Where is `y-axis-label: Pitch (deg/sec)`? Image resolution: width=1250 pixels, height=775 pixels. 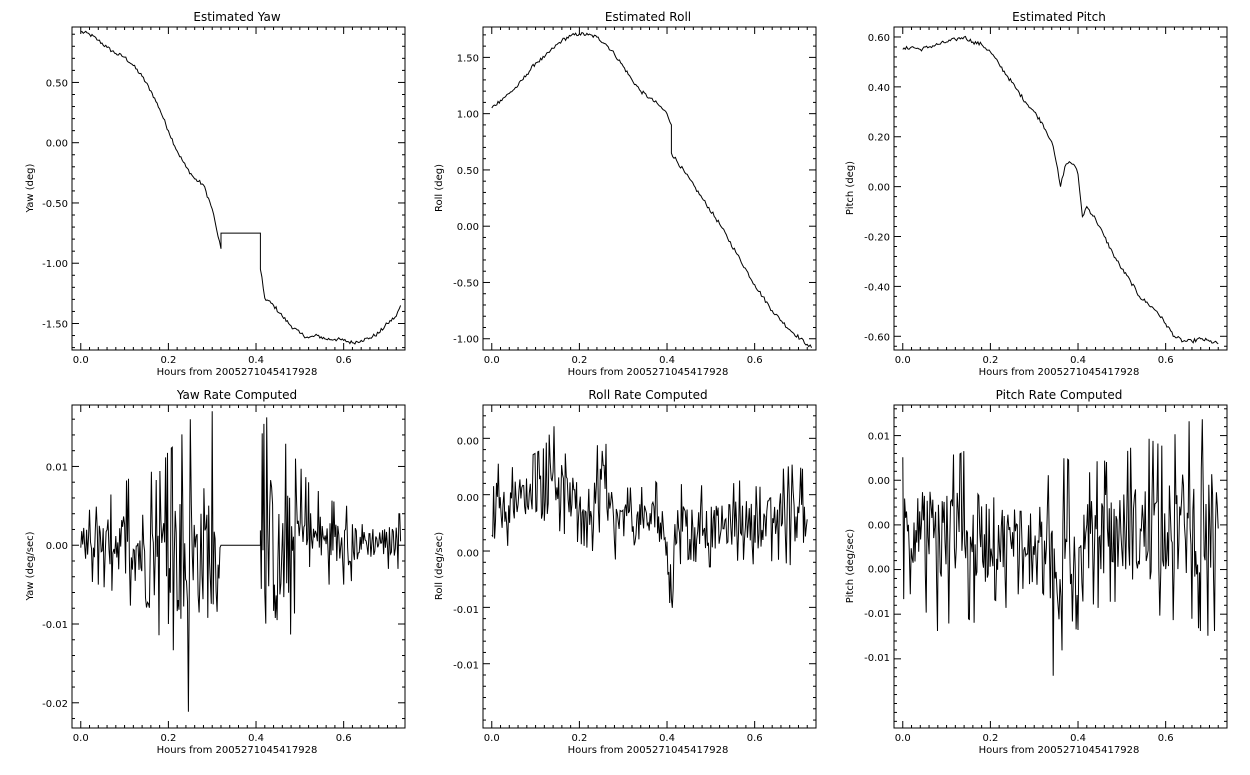 y-axis-label: Pitch (deg/sec) is located at coordinates (850, 566).